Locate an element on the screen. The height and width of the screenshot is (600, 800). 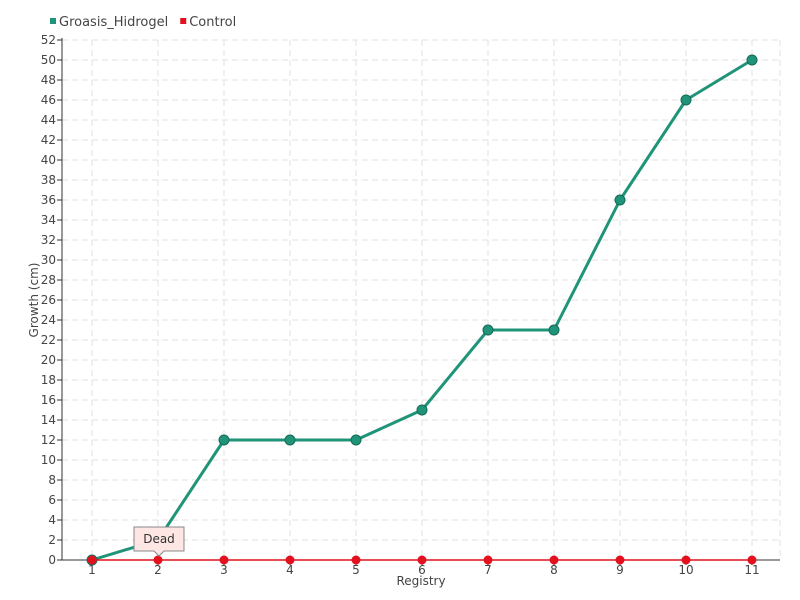
series-control is located at coordinates (422, 560).